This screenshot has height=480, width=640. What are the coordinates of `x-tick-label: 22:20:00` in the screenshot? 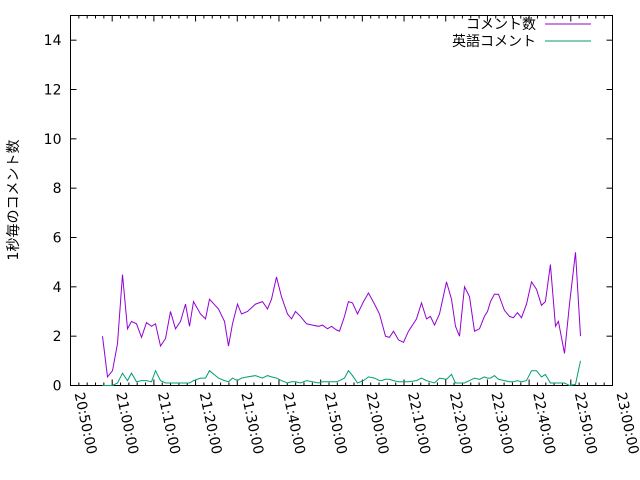 It's located at (460, 423).